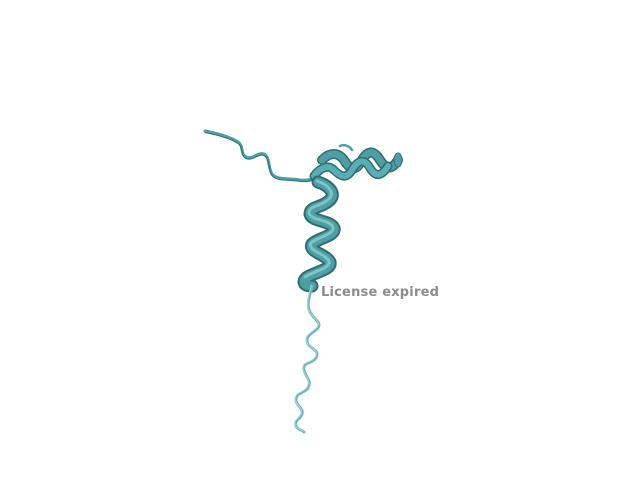 The height and width of the screenshot is (480, 640). Describe the element at coordinates (380, 292) in the screenshot. I see `license-watermark: License expired` at that location.